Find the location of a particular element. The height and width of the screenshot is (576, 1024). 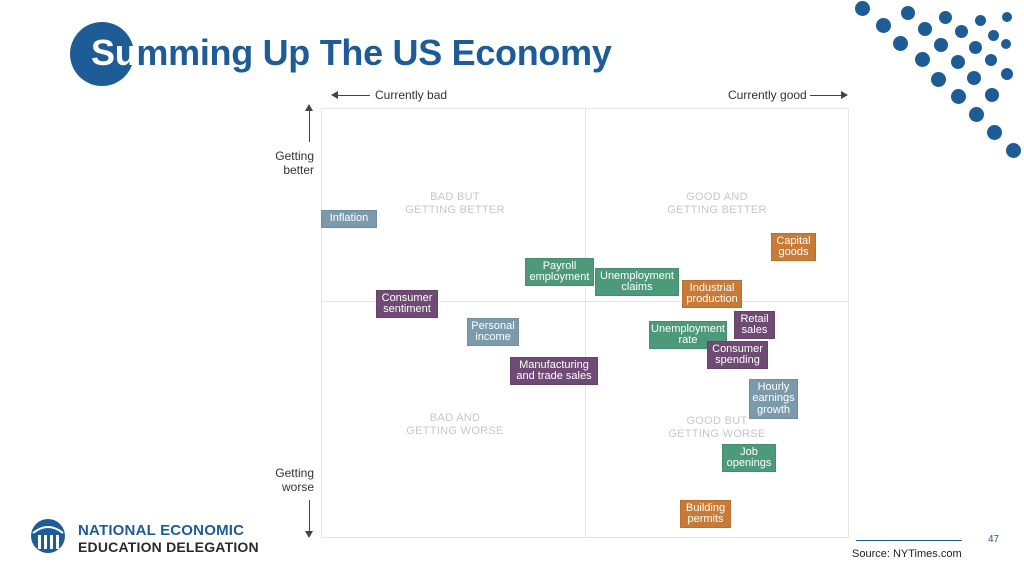

indicator-hourly-earnings-growth: Hourly earnings growth is located at coordinates (773, 399).